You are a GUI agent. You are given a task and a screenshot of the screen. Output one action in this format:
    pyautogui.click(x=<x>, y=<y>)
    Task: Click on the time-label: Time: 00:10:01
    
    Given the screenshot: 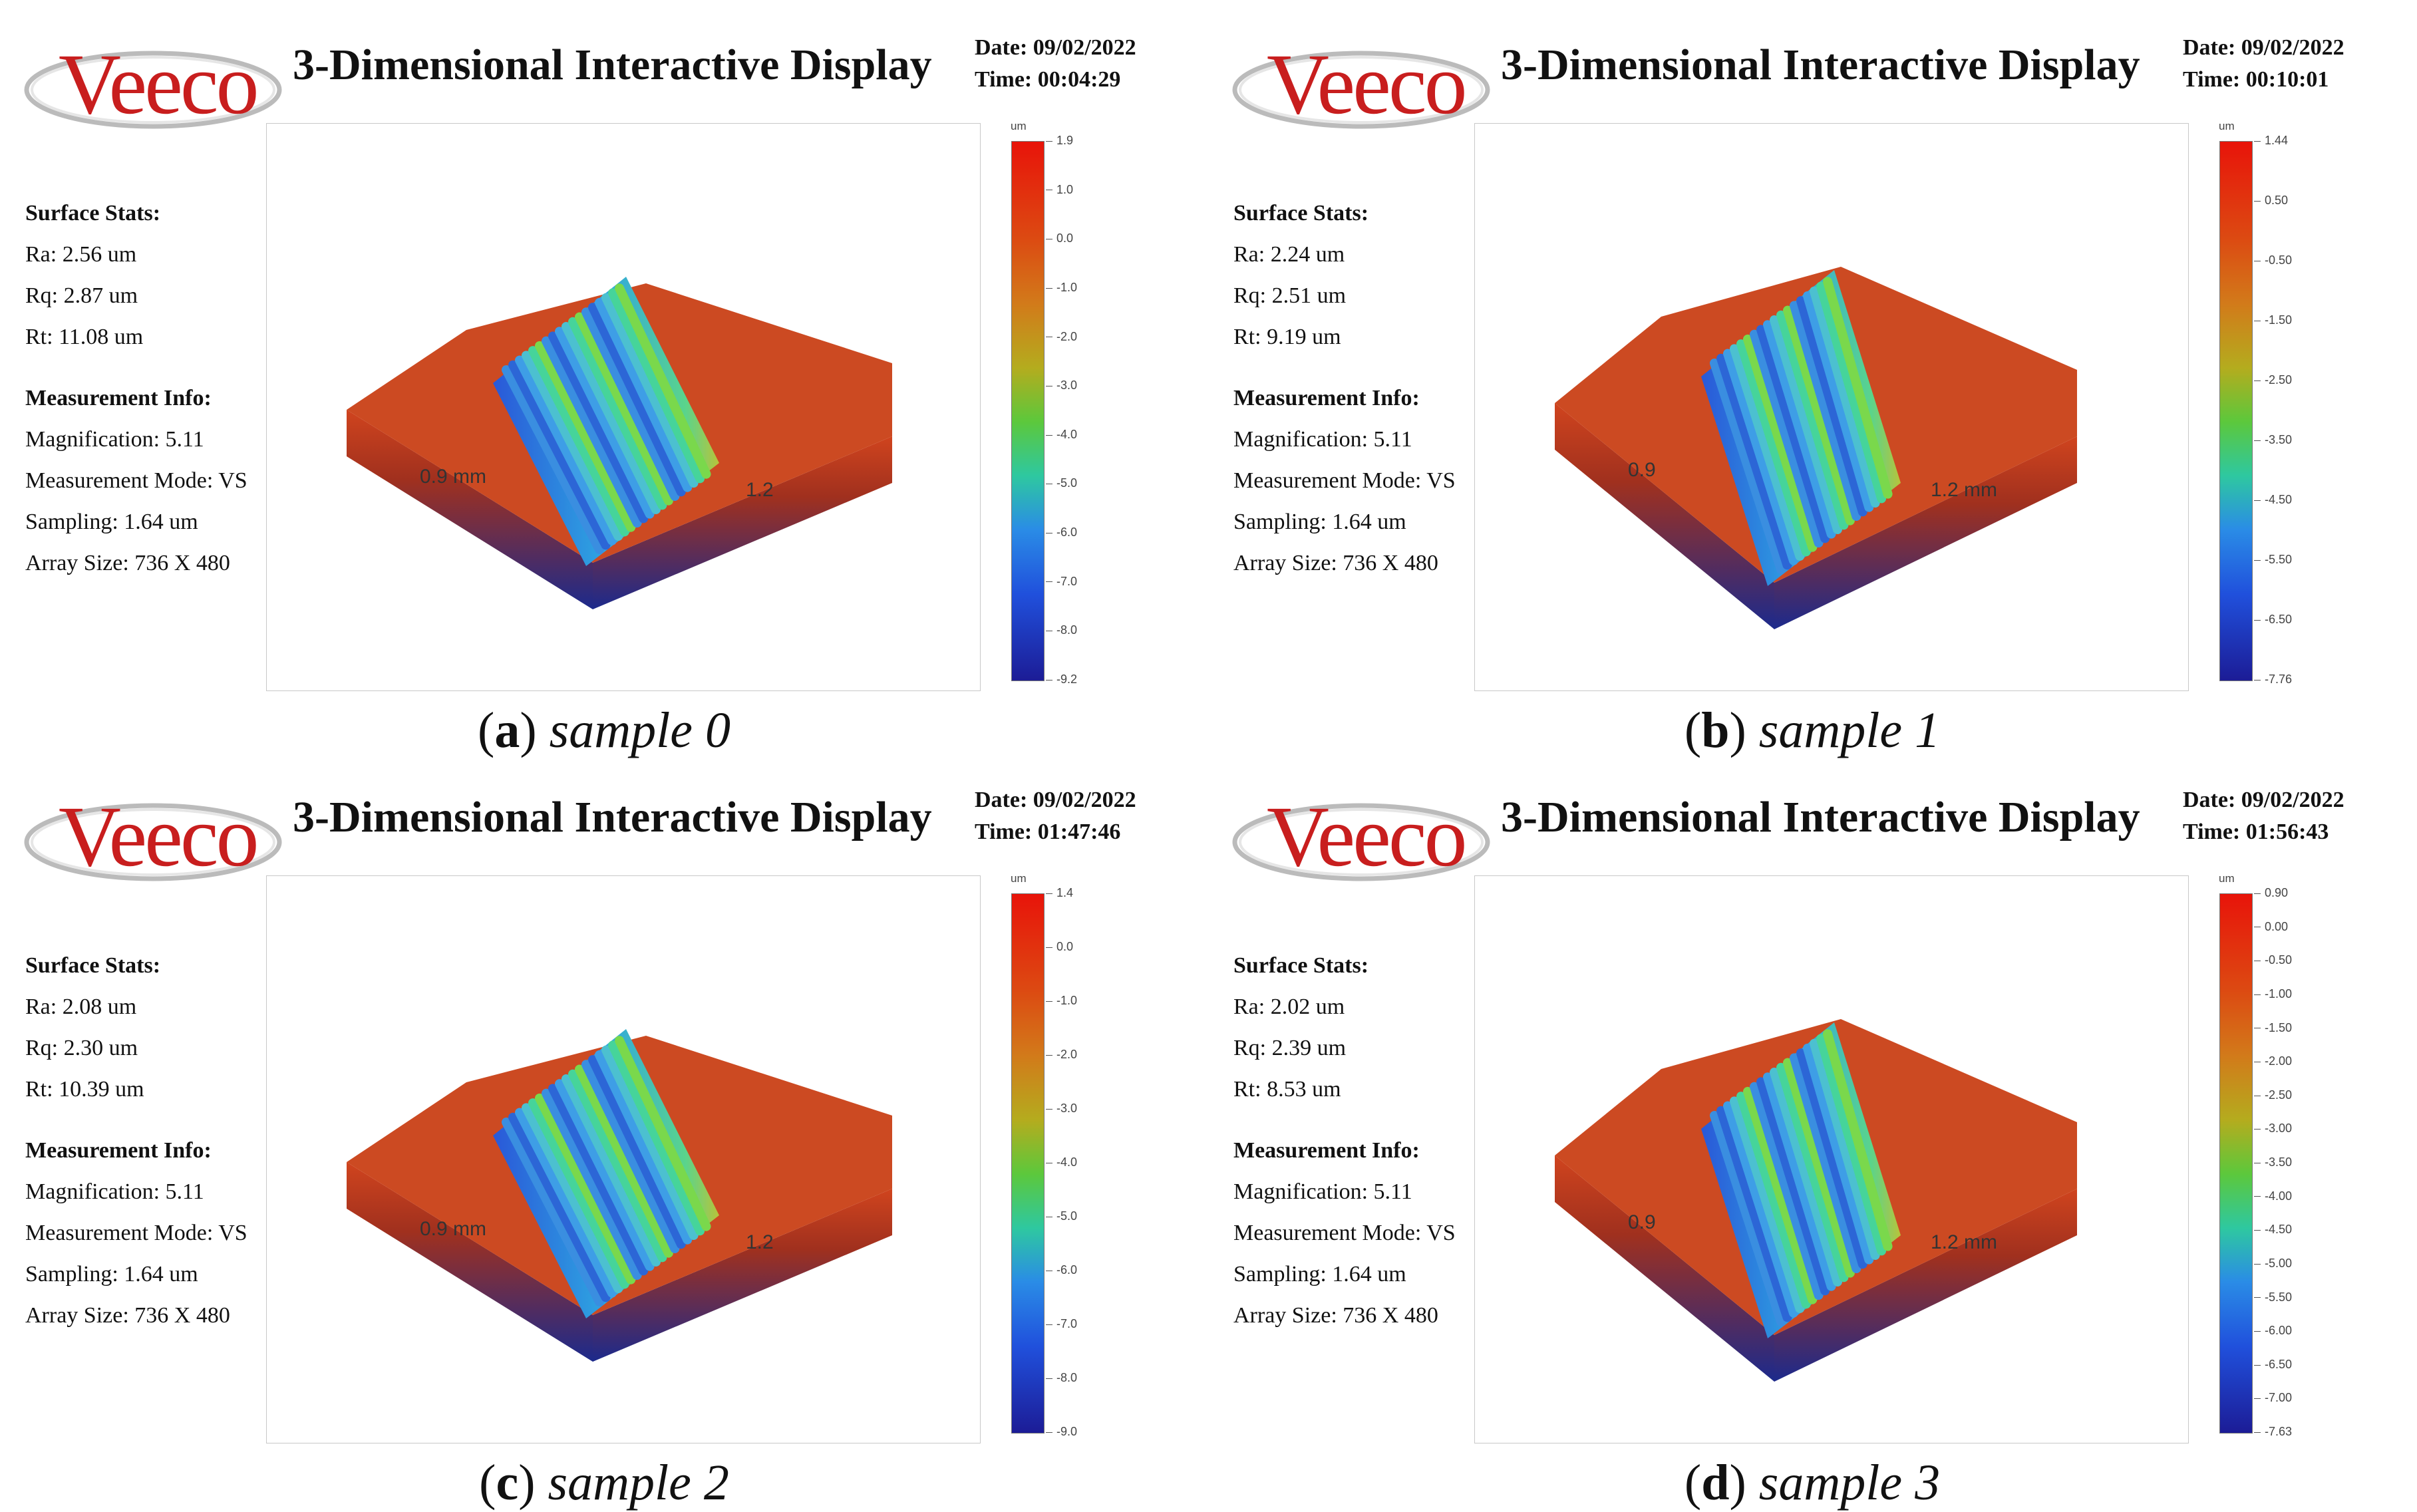 What is the action you would take?
    pyautogui.click(x=2256, y=79)
    